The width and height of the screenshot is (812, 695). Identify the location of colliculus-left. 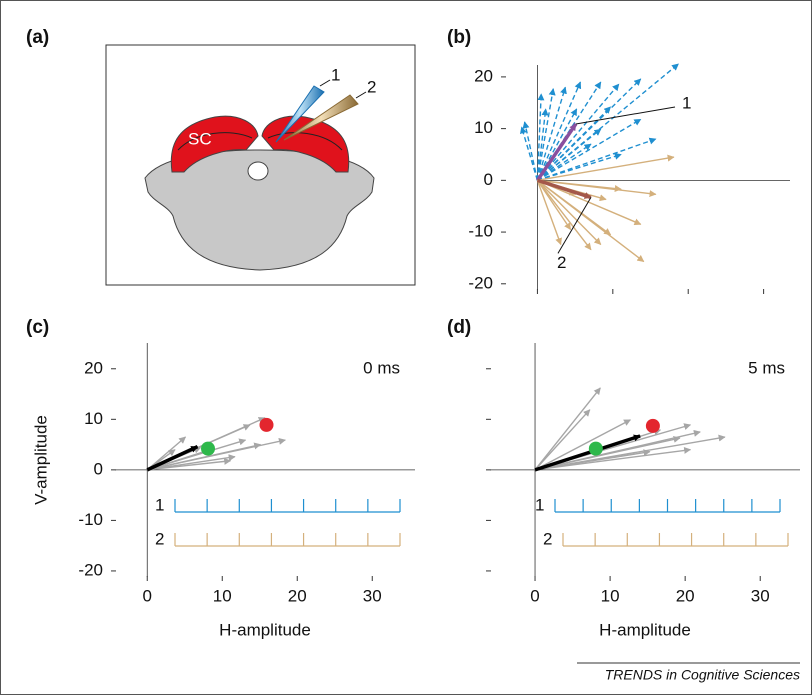
(214, 144).